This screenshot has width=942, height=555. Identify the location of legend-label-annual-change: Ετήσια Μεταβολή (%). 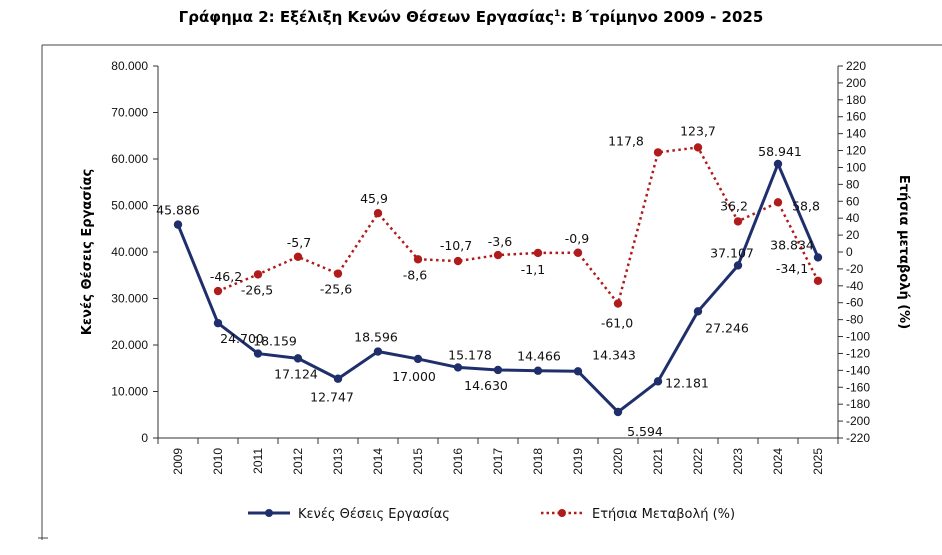
(663, 514).